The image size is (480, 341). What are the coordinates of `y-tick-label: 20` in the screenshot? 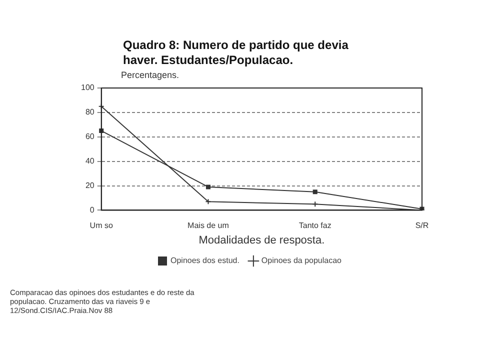 It's located at (90, 185).